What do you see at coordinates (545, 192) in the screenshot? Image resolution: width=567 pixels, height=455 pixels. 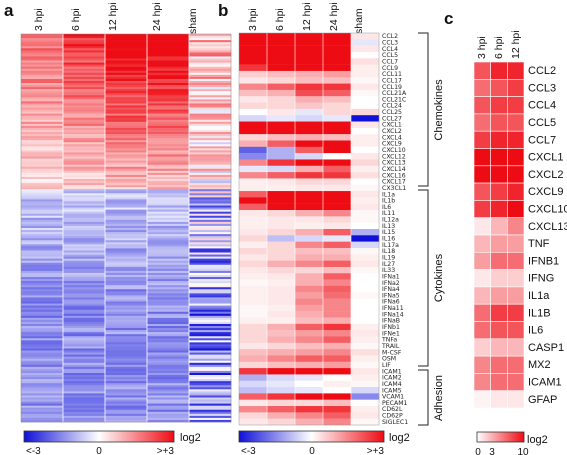 I see `panel-c-row-label: CXCL9` at bounding box center [545, 192].